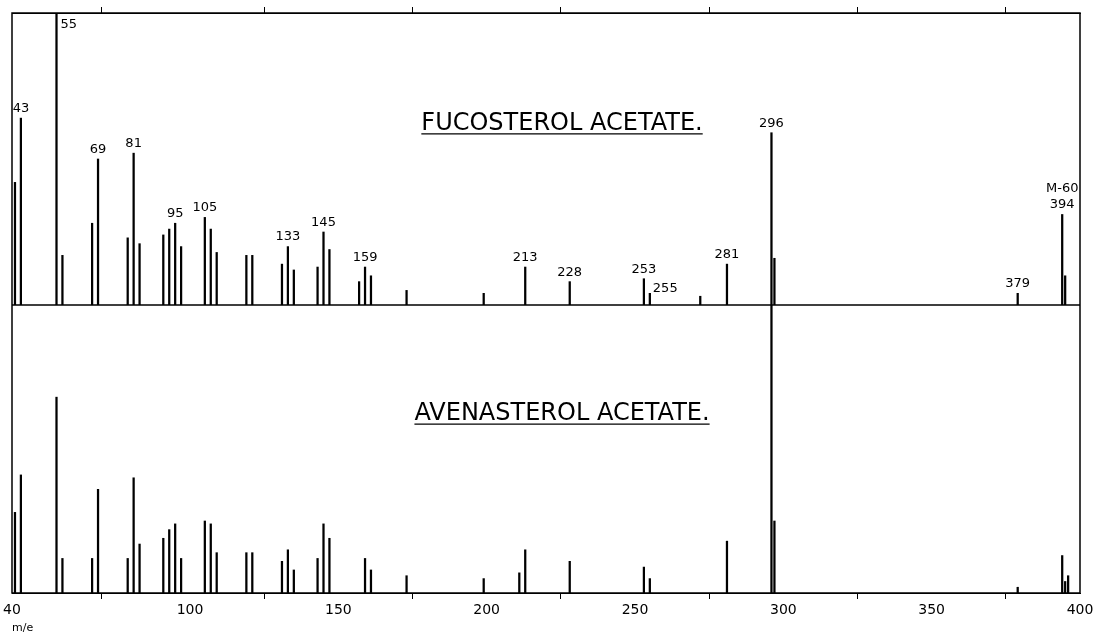 This screenshot has height=644, width=1098. Describe the element at coordinates (21, 107) in the screenshot. I see `annotation: 43` at that location.